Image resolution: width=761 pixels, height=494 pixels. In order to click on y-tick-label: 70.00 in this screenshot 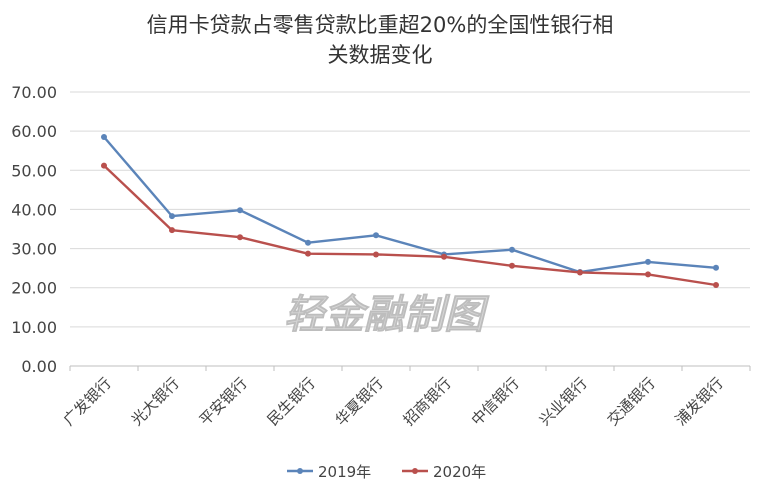, I will do `click(34, 92)`.